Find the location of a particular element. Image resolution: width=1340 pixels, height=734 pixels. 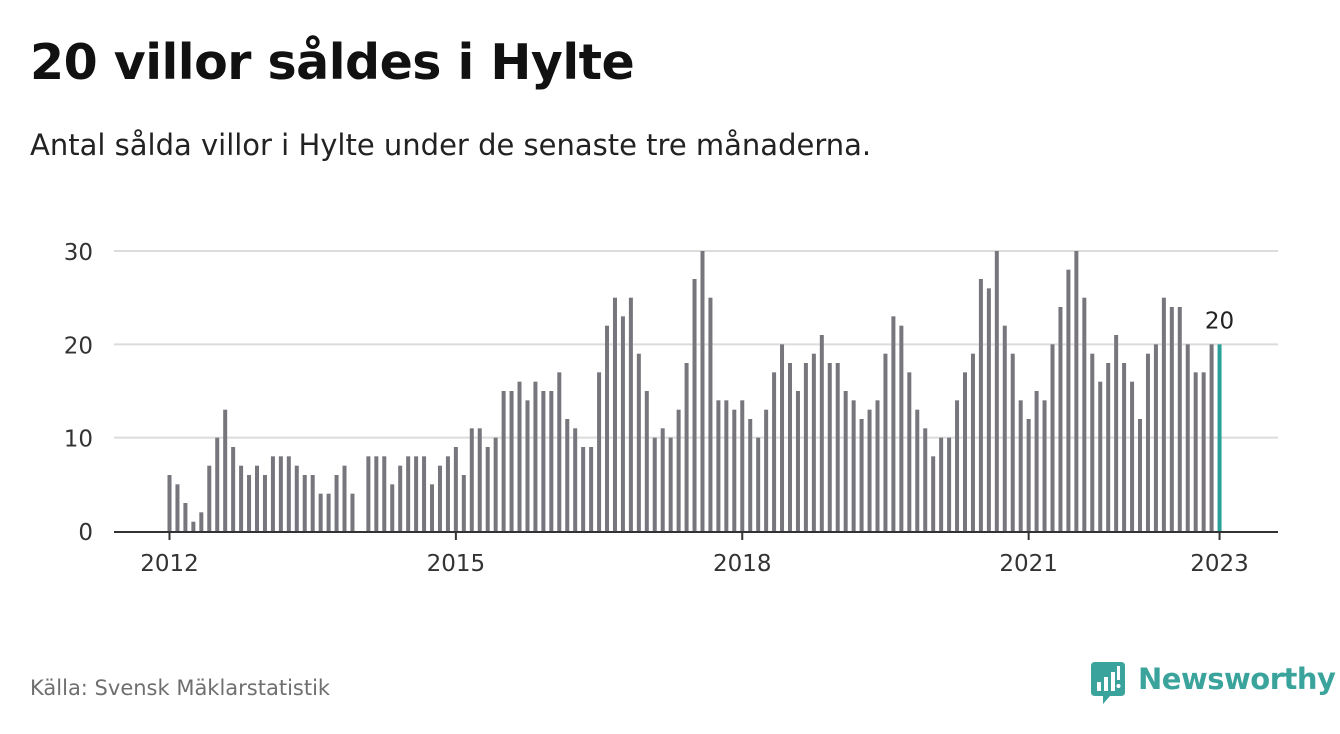

x-tick-label: 2018 is located at coordinates (742, 564).